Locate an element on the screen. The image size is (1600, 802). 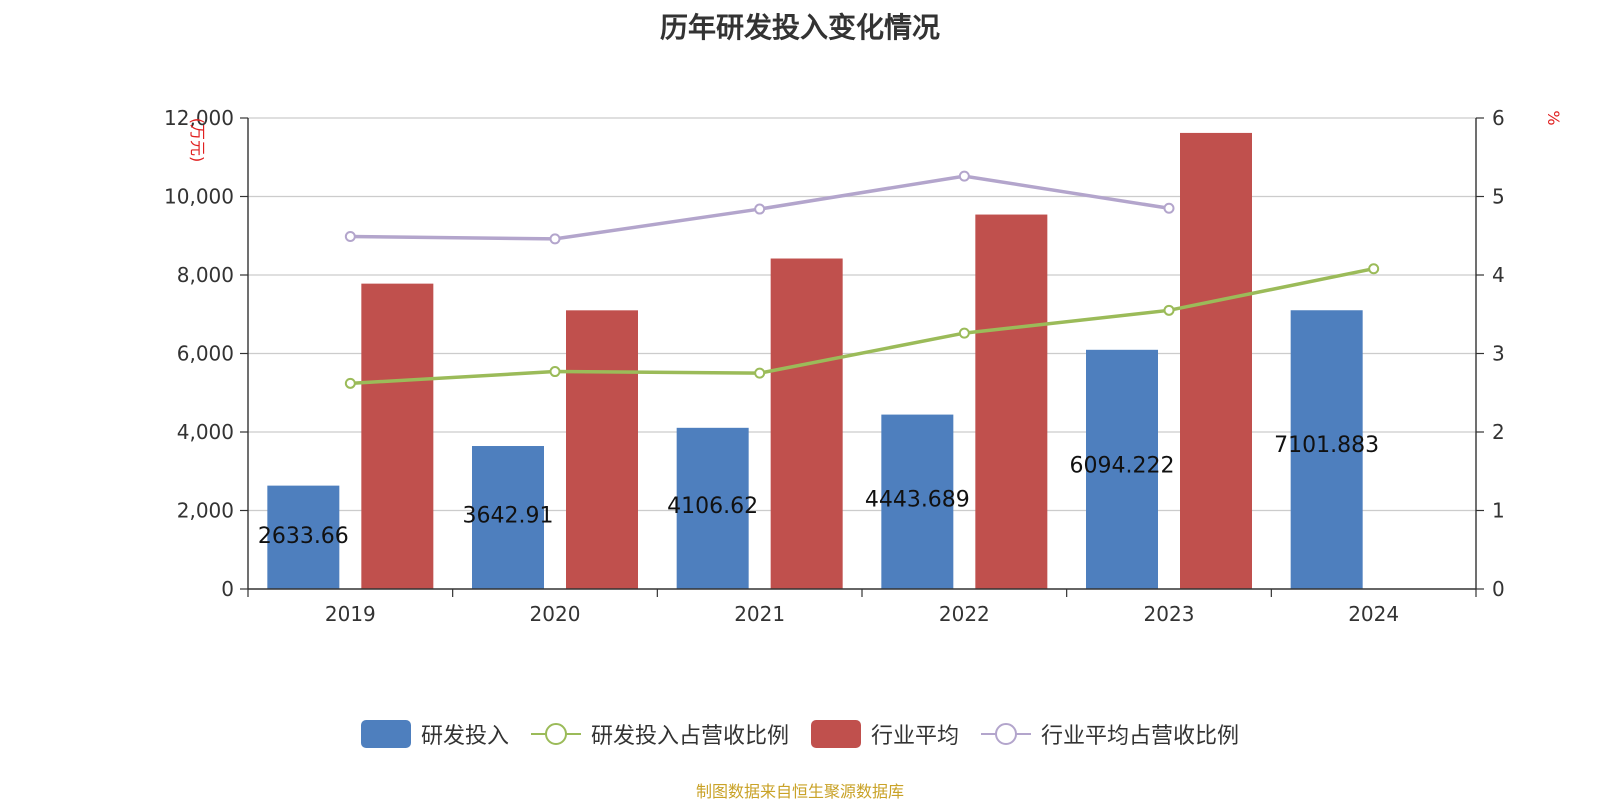
legend: 研发投入 研发投入占营收比例 行业平均 行业平均占营收比例 is located at coordinates (800, 734).